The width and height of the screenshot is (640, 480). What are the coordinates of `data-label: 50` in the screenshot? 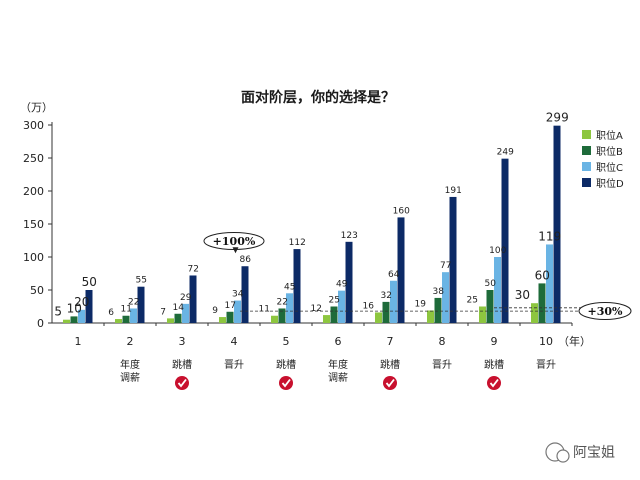 It's located at (89, 282).